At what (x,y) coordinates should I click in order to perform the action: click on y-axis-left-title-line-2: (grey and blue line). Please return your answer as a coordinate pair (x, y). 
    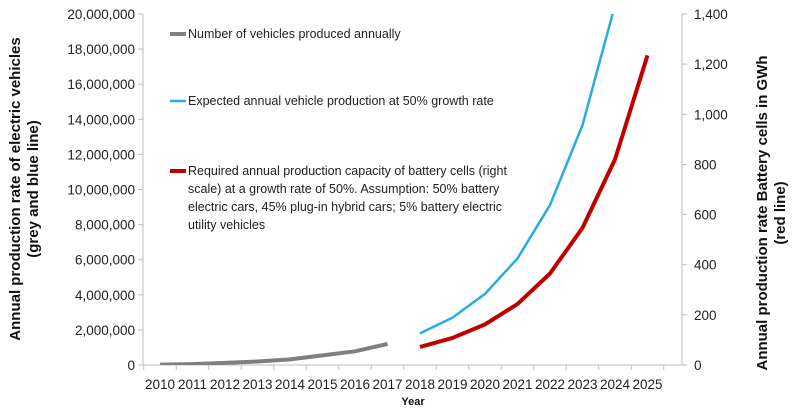
    Looking at the image, I should click on (33, 189).